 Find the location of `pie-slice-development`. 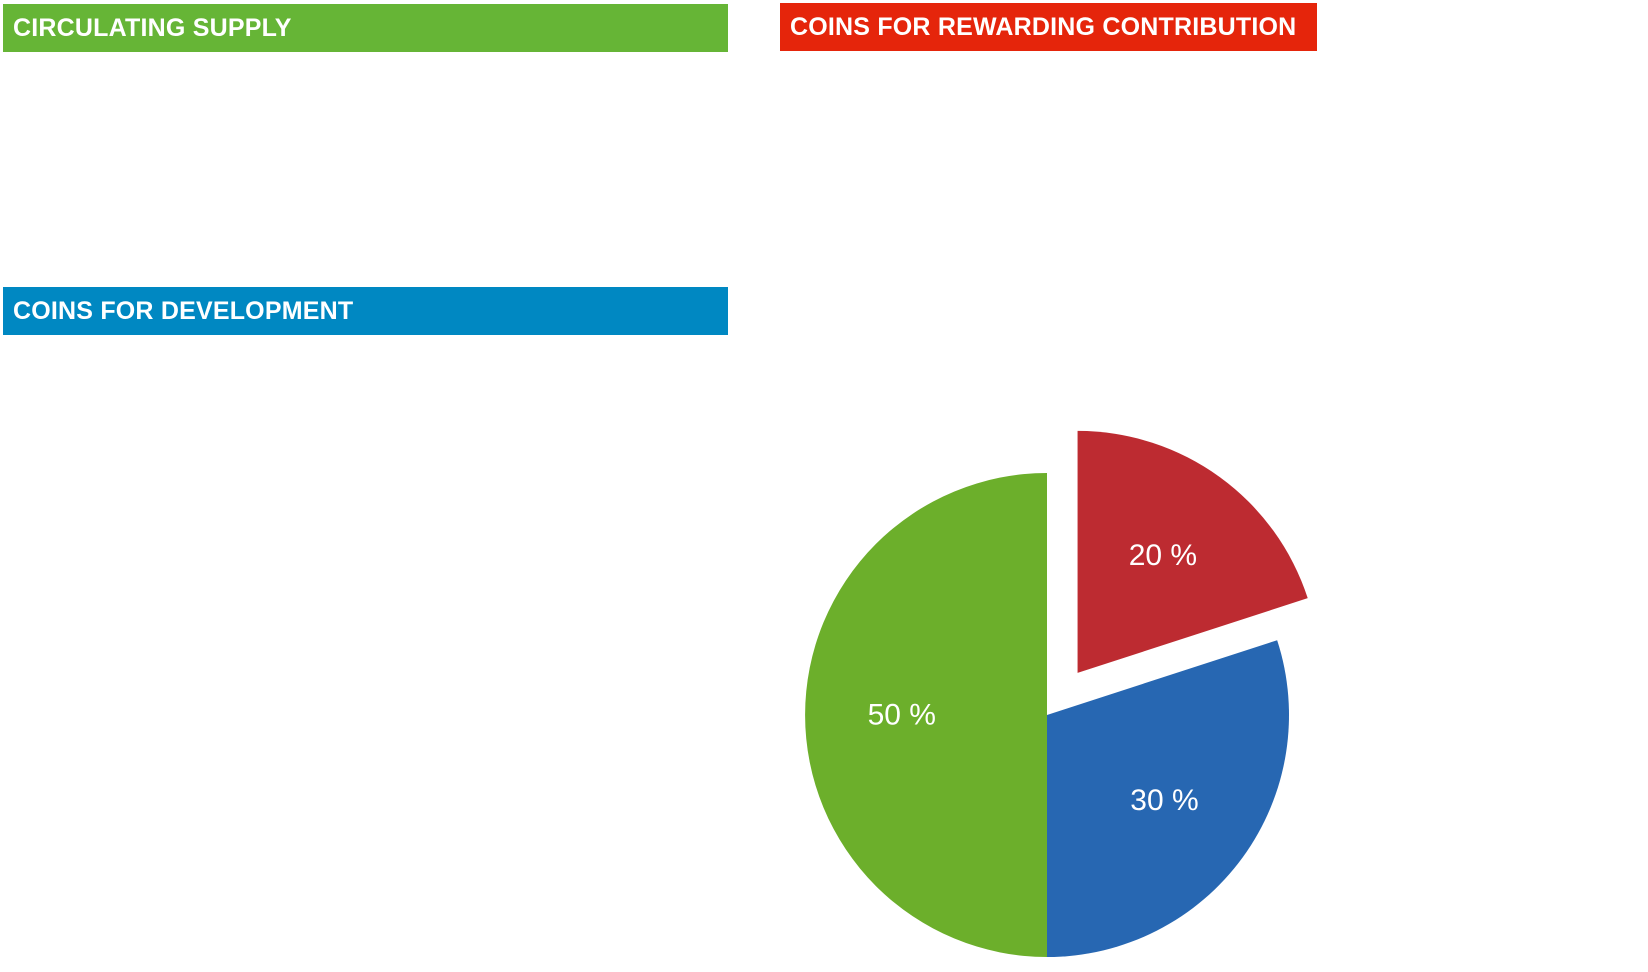

pie-slice-development is located at coordinates (1168, 798).